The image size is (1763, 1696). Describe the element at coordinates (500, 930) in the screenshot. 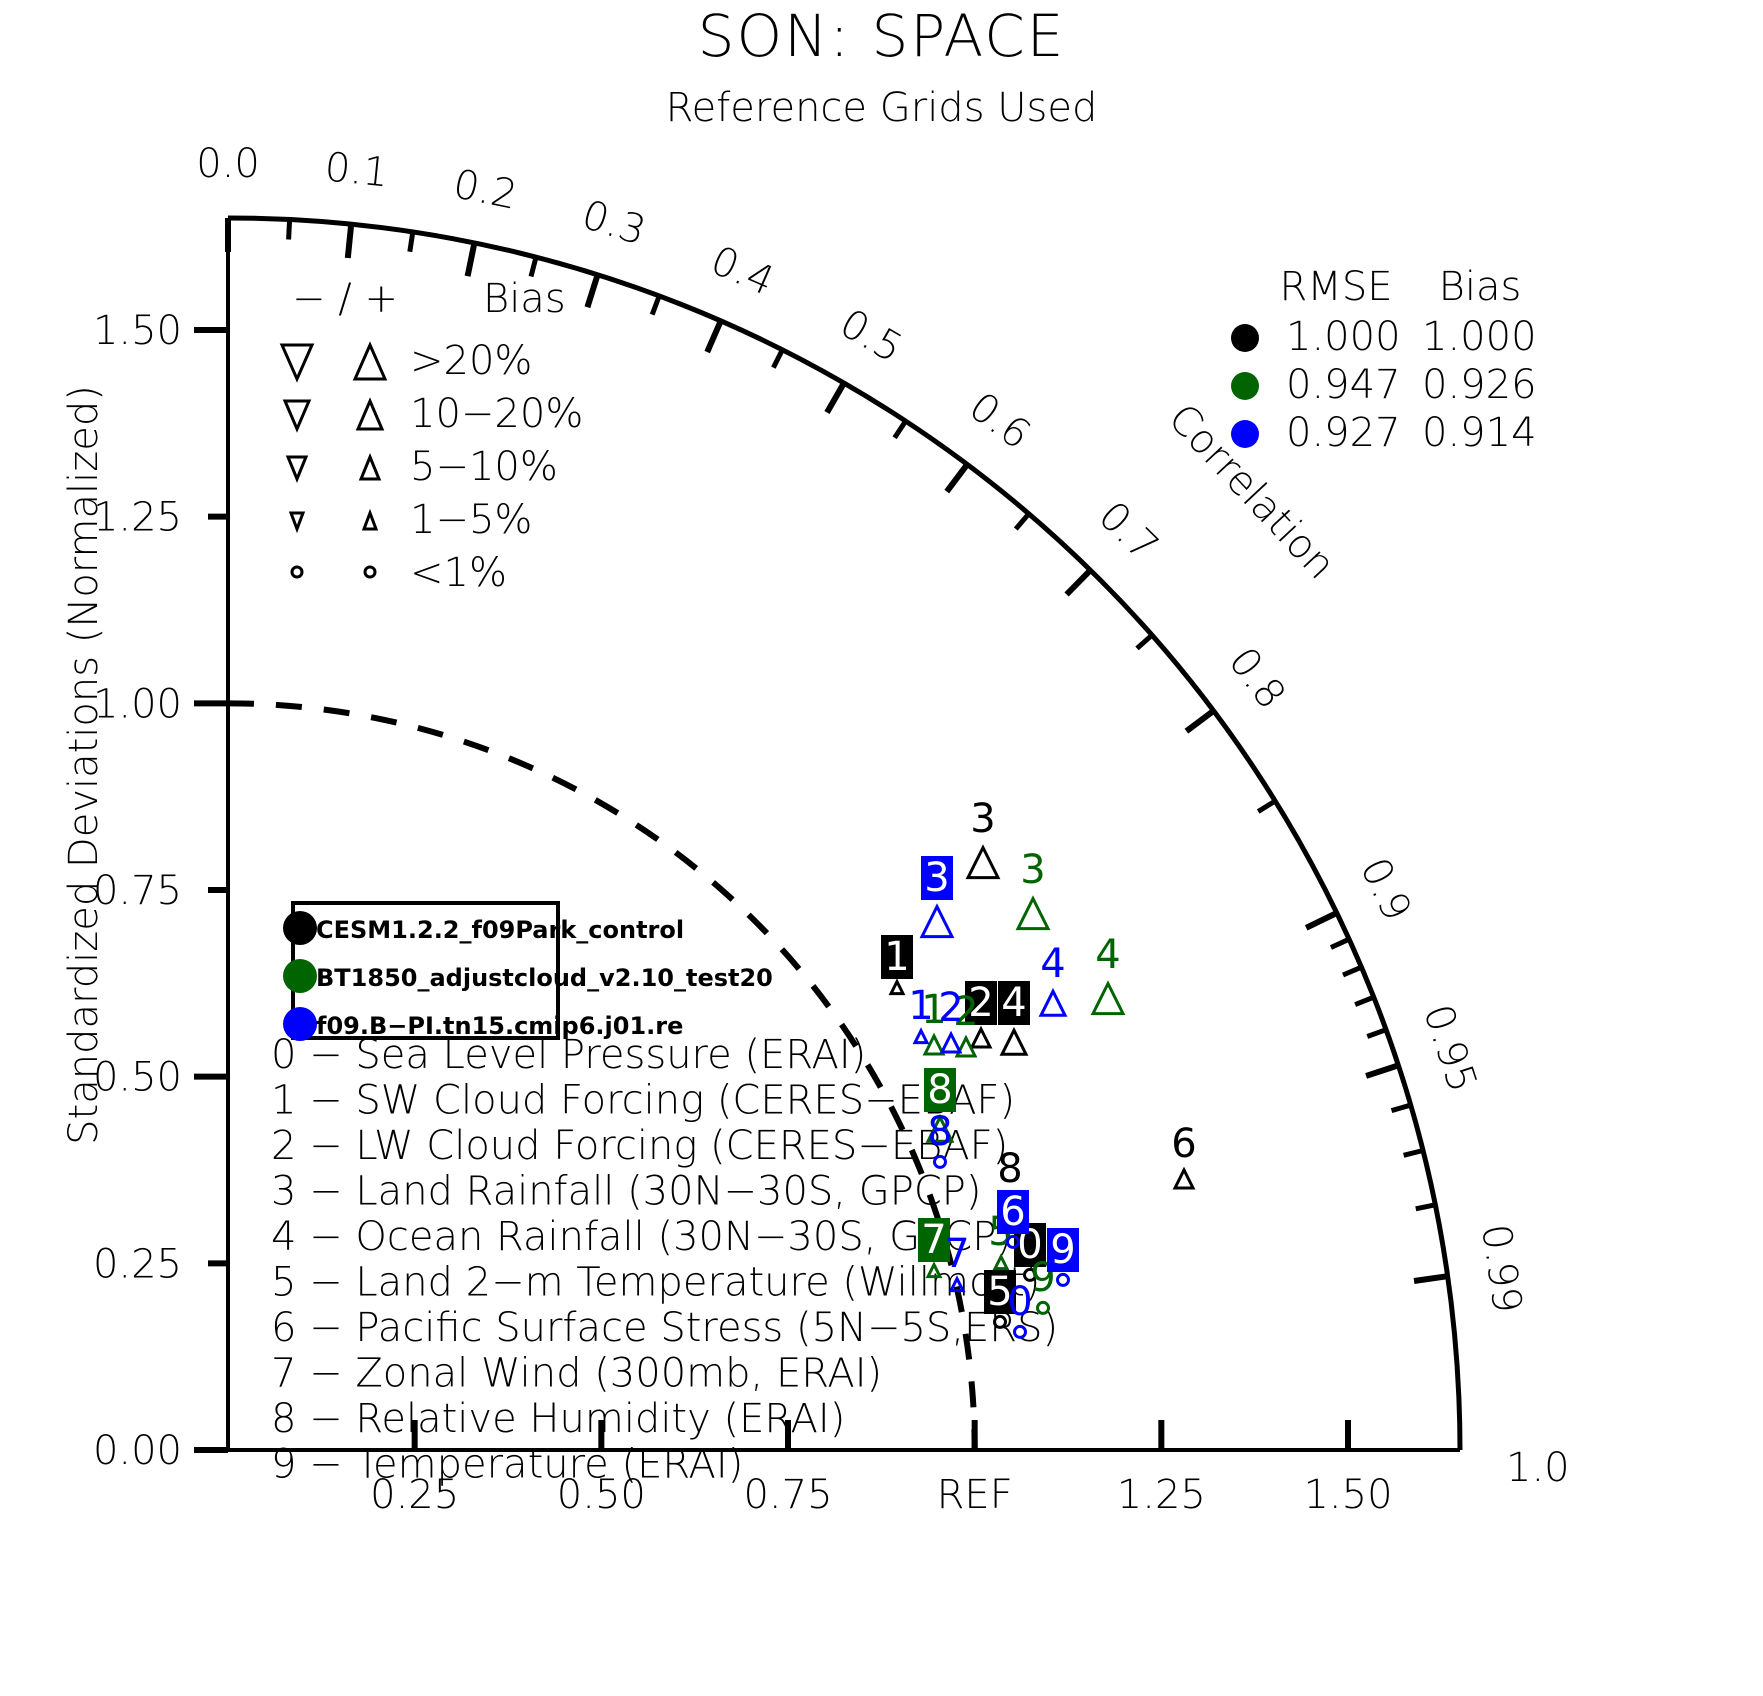

I see `model-legend-label: CESM1.2.2_f09Park_control` at that location.